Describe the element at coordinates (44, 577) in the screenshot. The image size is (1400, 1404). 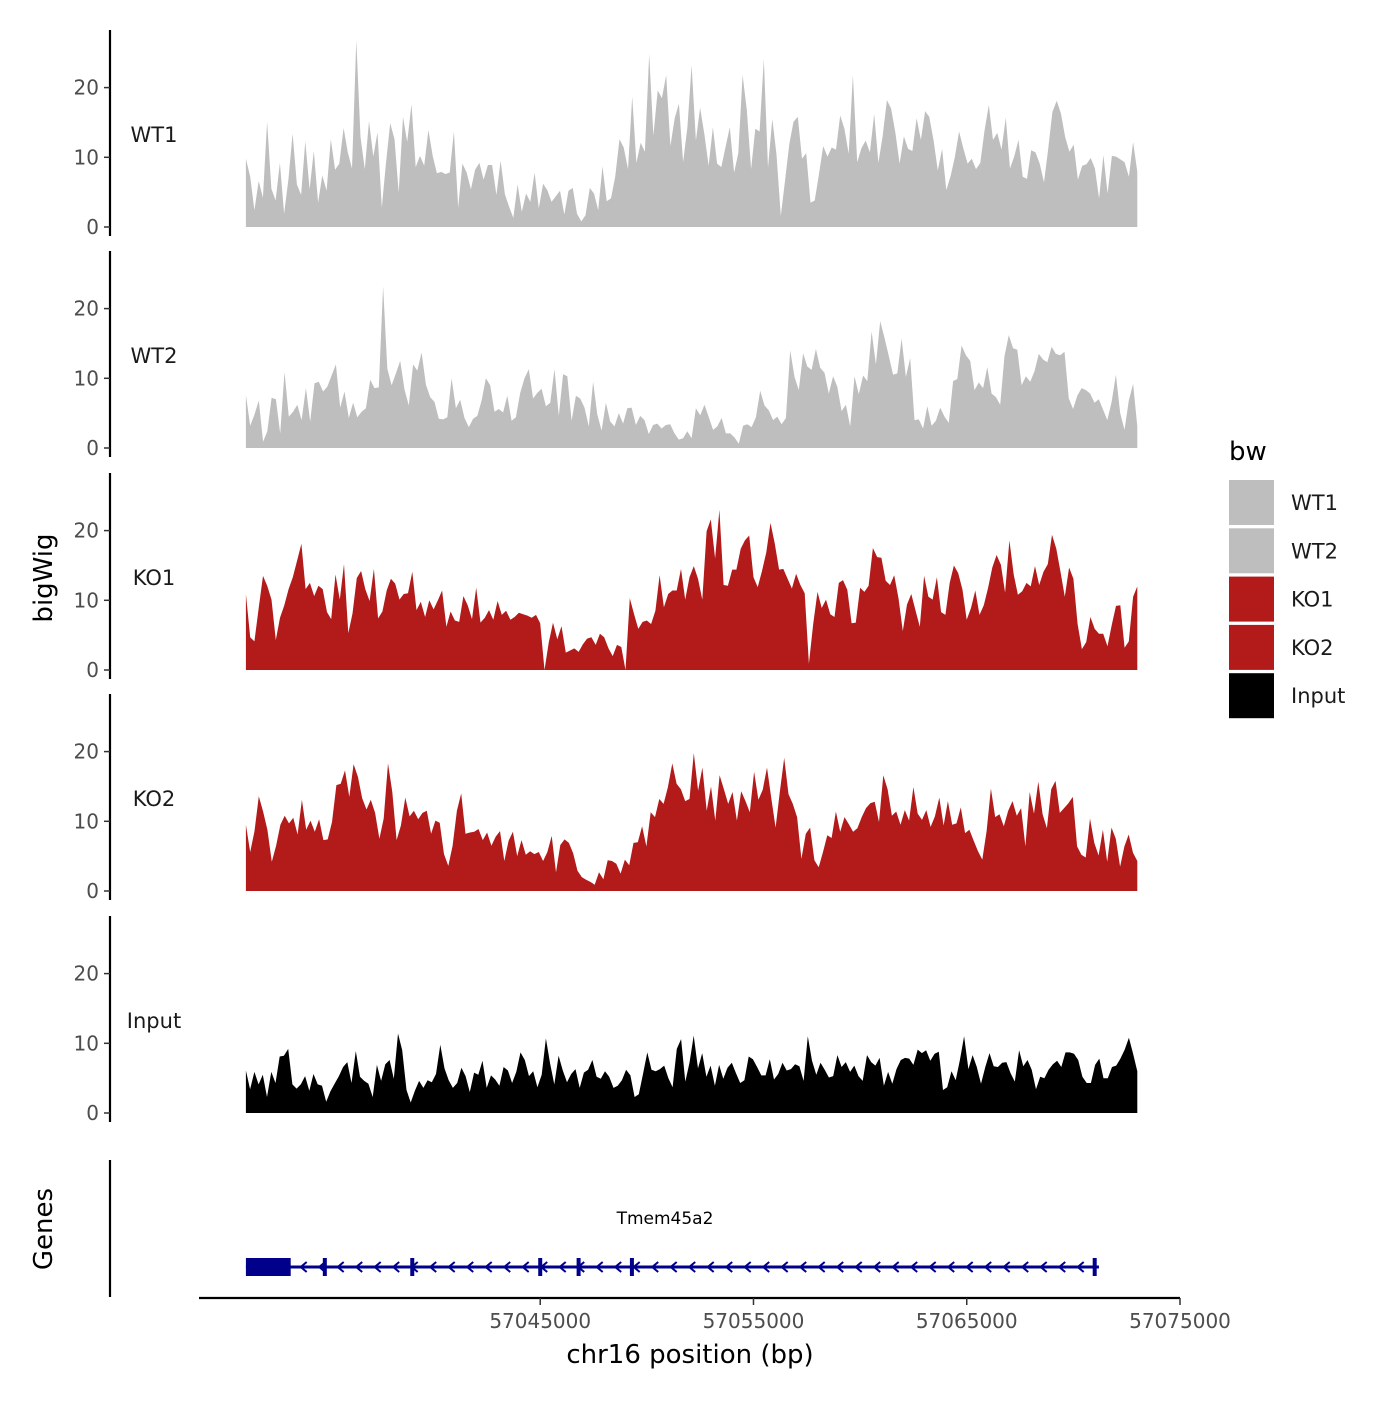
I see `y-axis-title: bigWig` at that location.